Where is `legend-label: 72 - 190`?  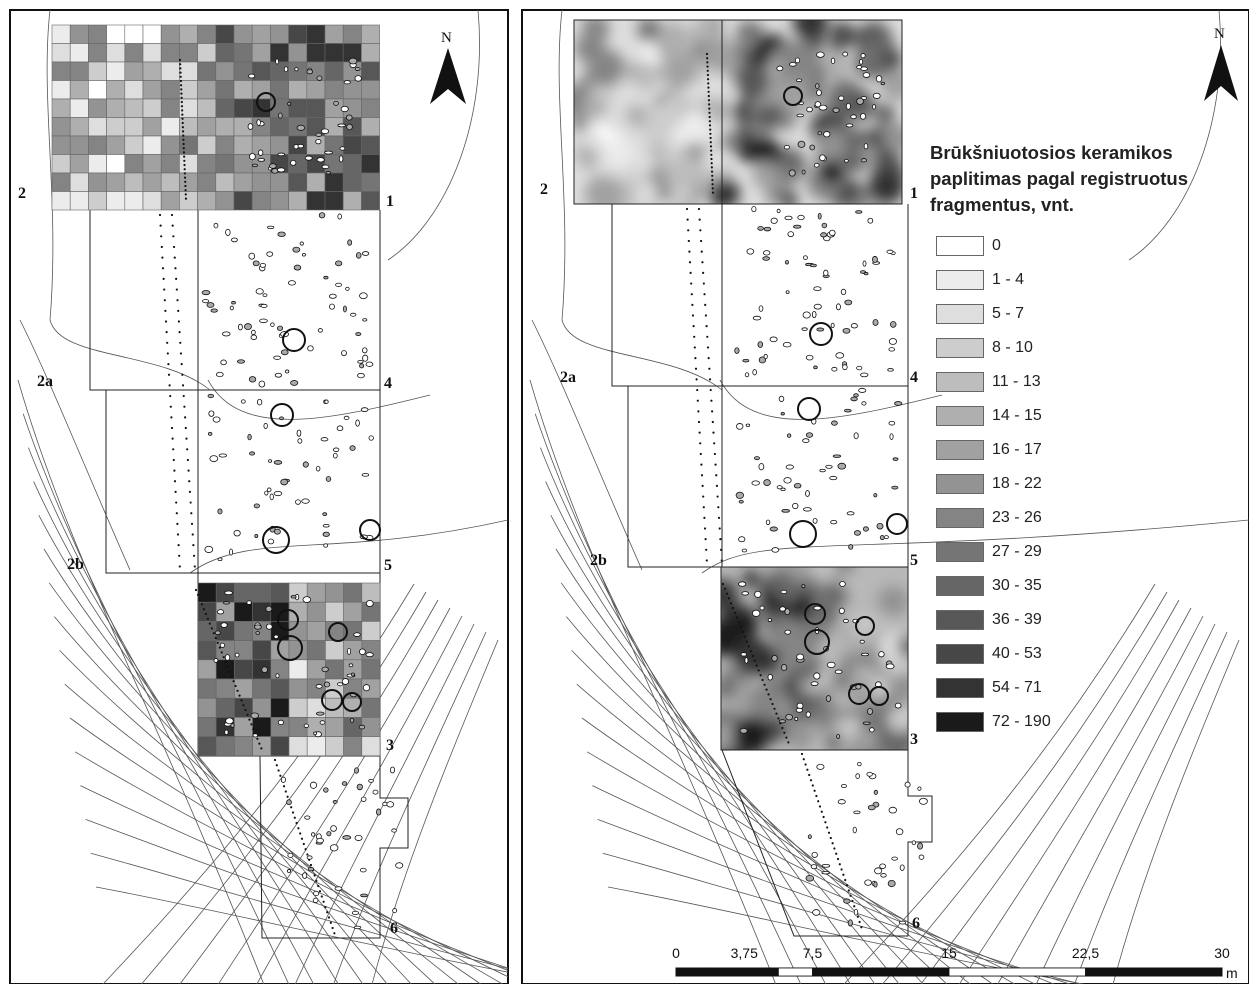
legend-label: 72 - 190 is located at coordinates (1021, 721).